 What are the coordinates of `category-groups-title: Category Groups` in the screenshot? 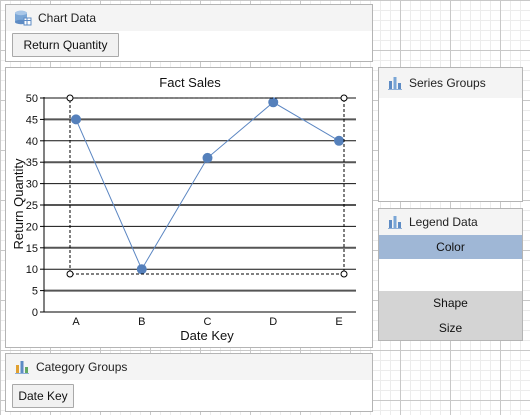 It's located at (82, 367).